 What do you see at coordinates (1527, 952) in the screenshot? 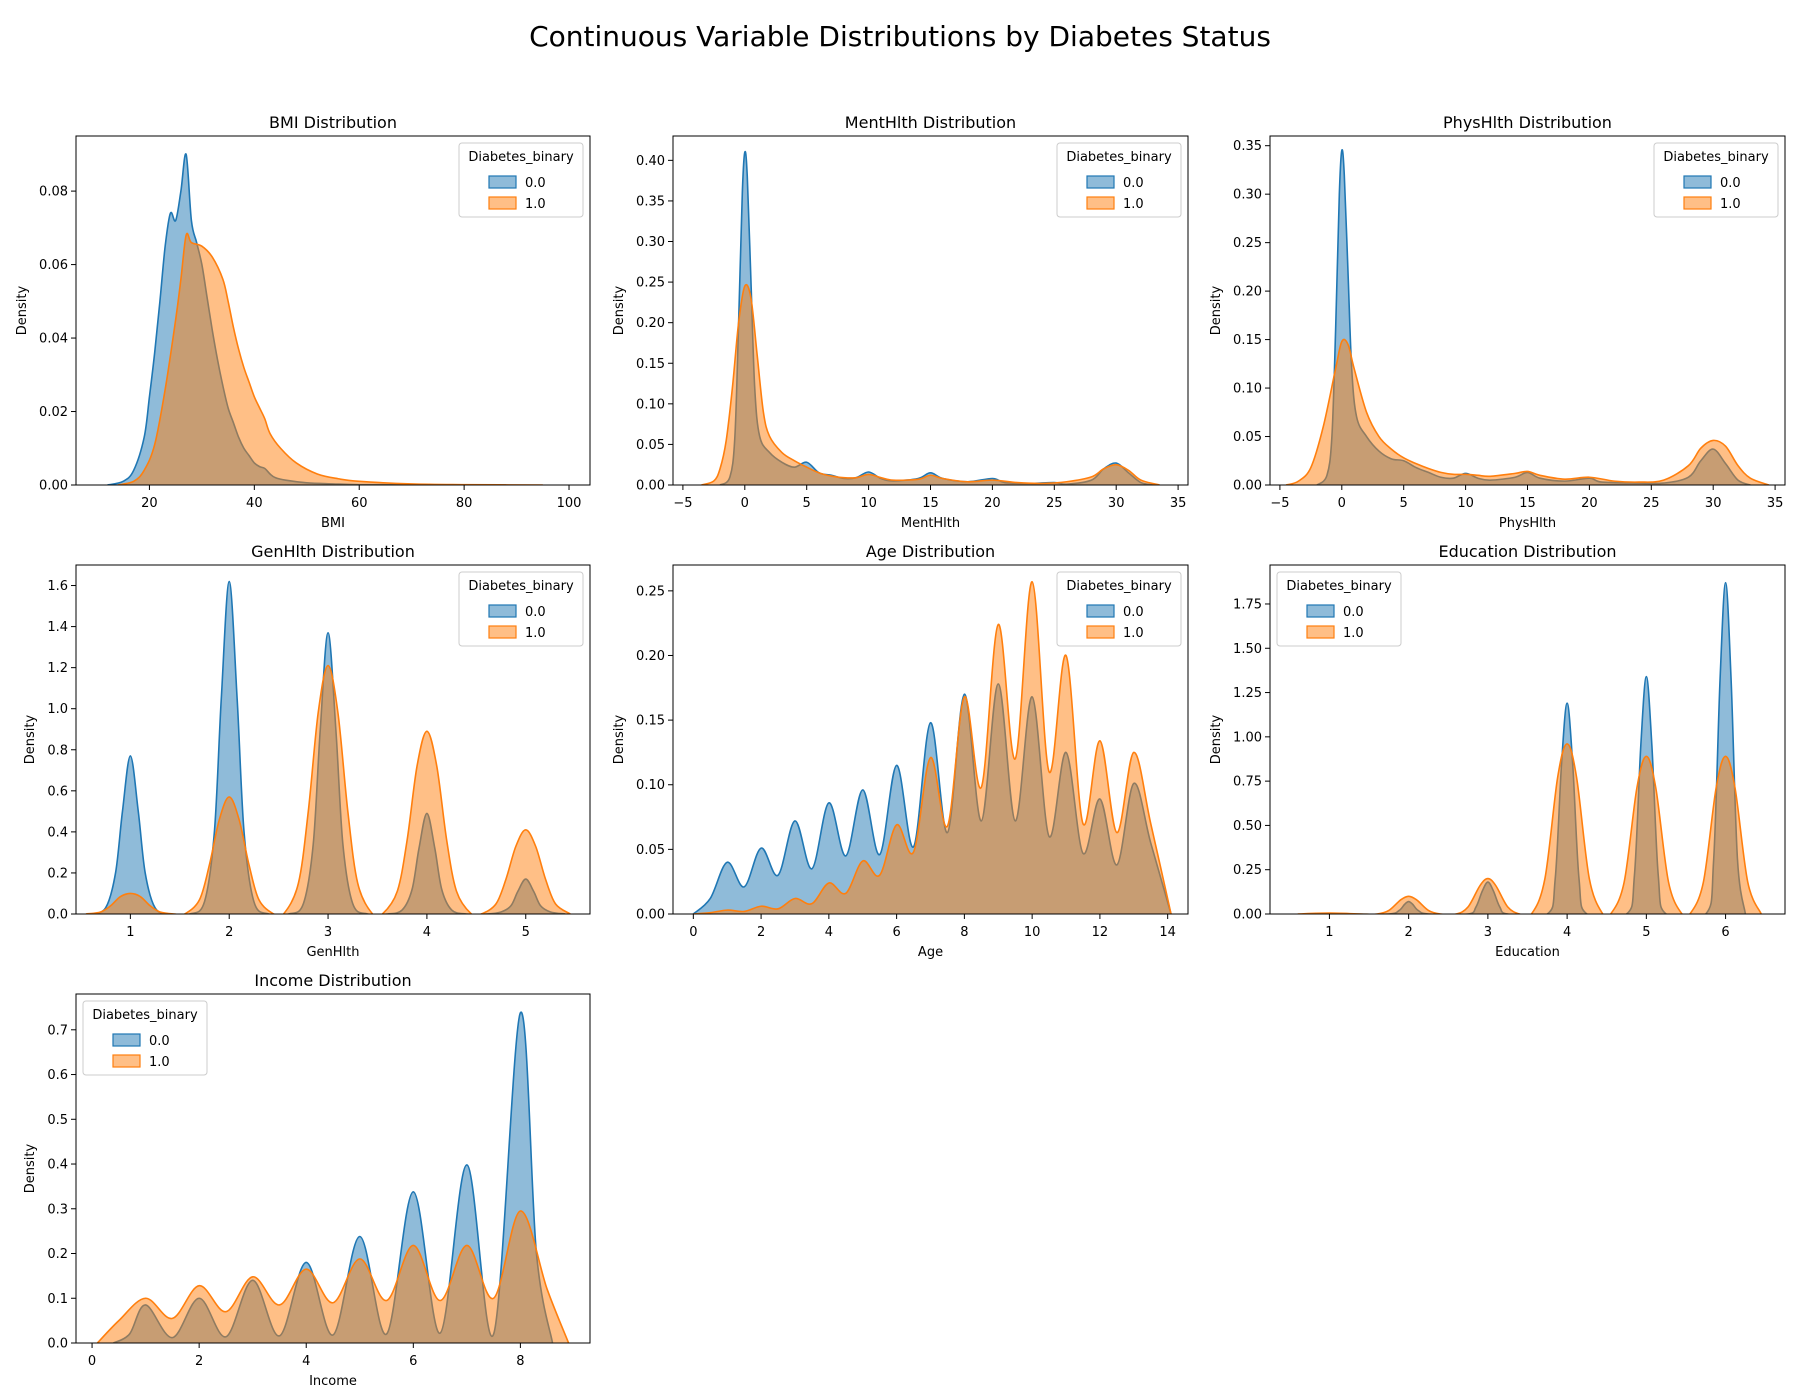
I see `x-axis-label: Education` at bounding box center [1527, 952].